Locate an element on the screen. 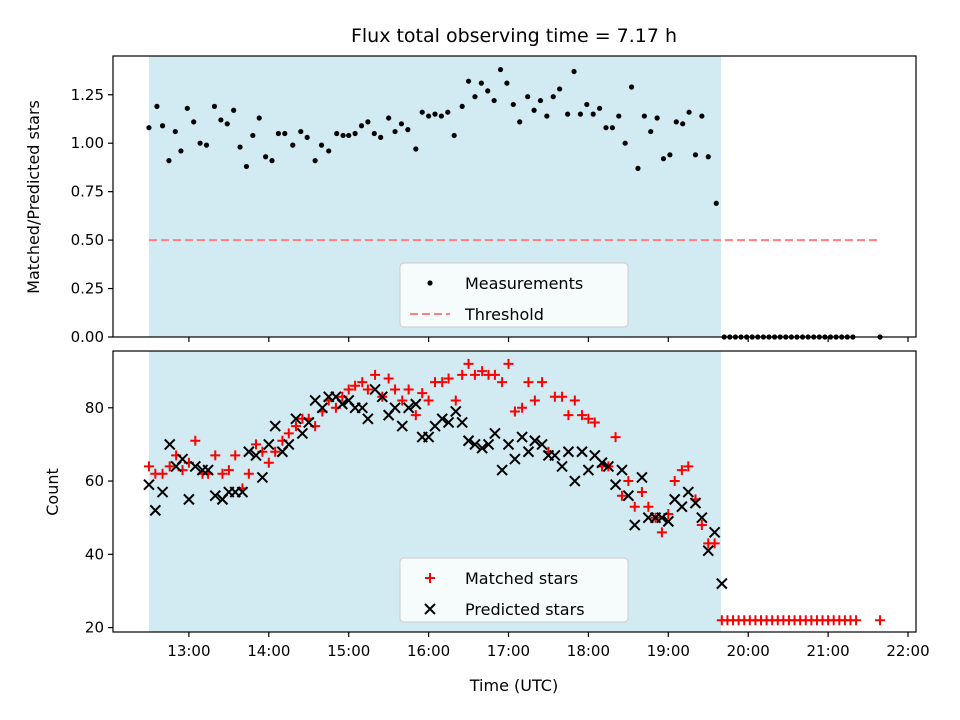  ratio-y-tick-label: 1.25 is located at coordinates (87, 95).